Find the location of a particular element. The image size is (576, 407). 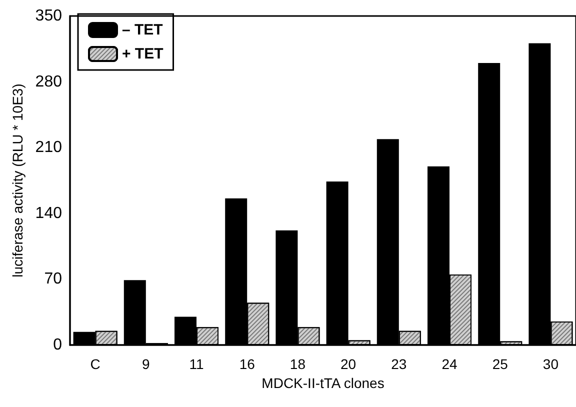

x-axis-title: MDCK-II-tTA clones is located at coordinates (323, 382).